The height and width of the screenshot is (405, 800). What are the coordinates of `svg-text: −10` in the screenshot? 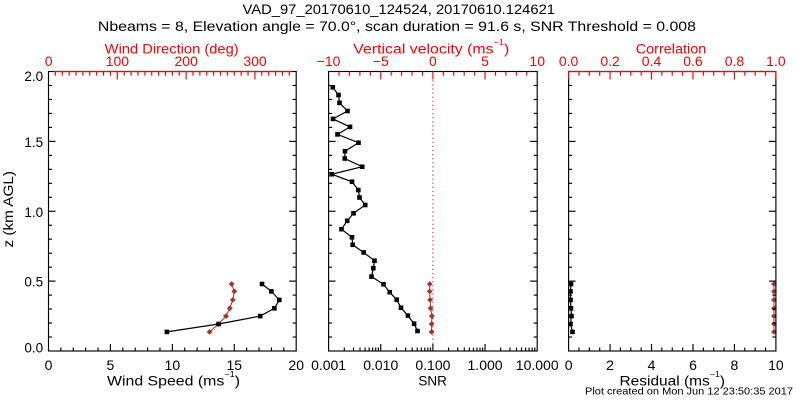 It's located at (329, 61).